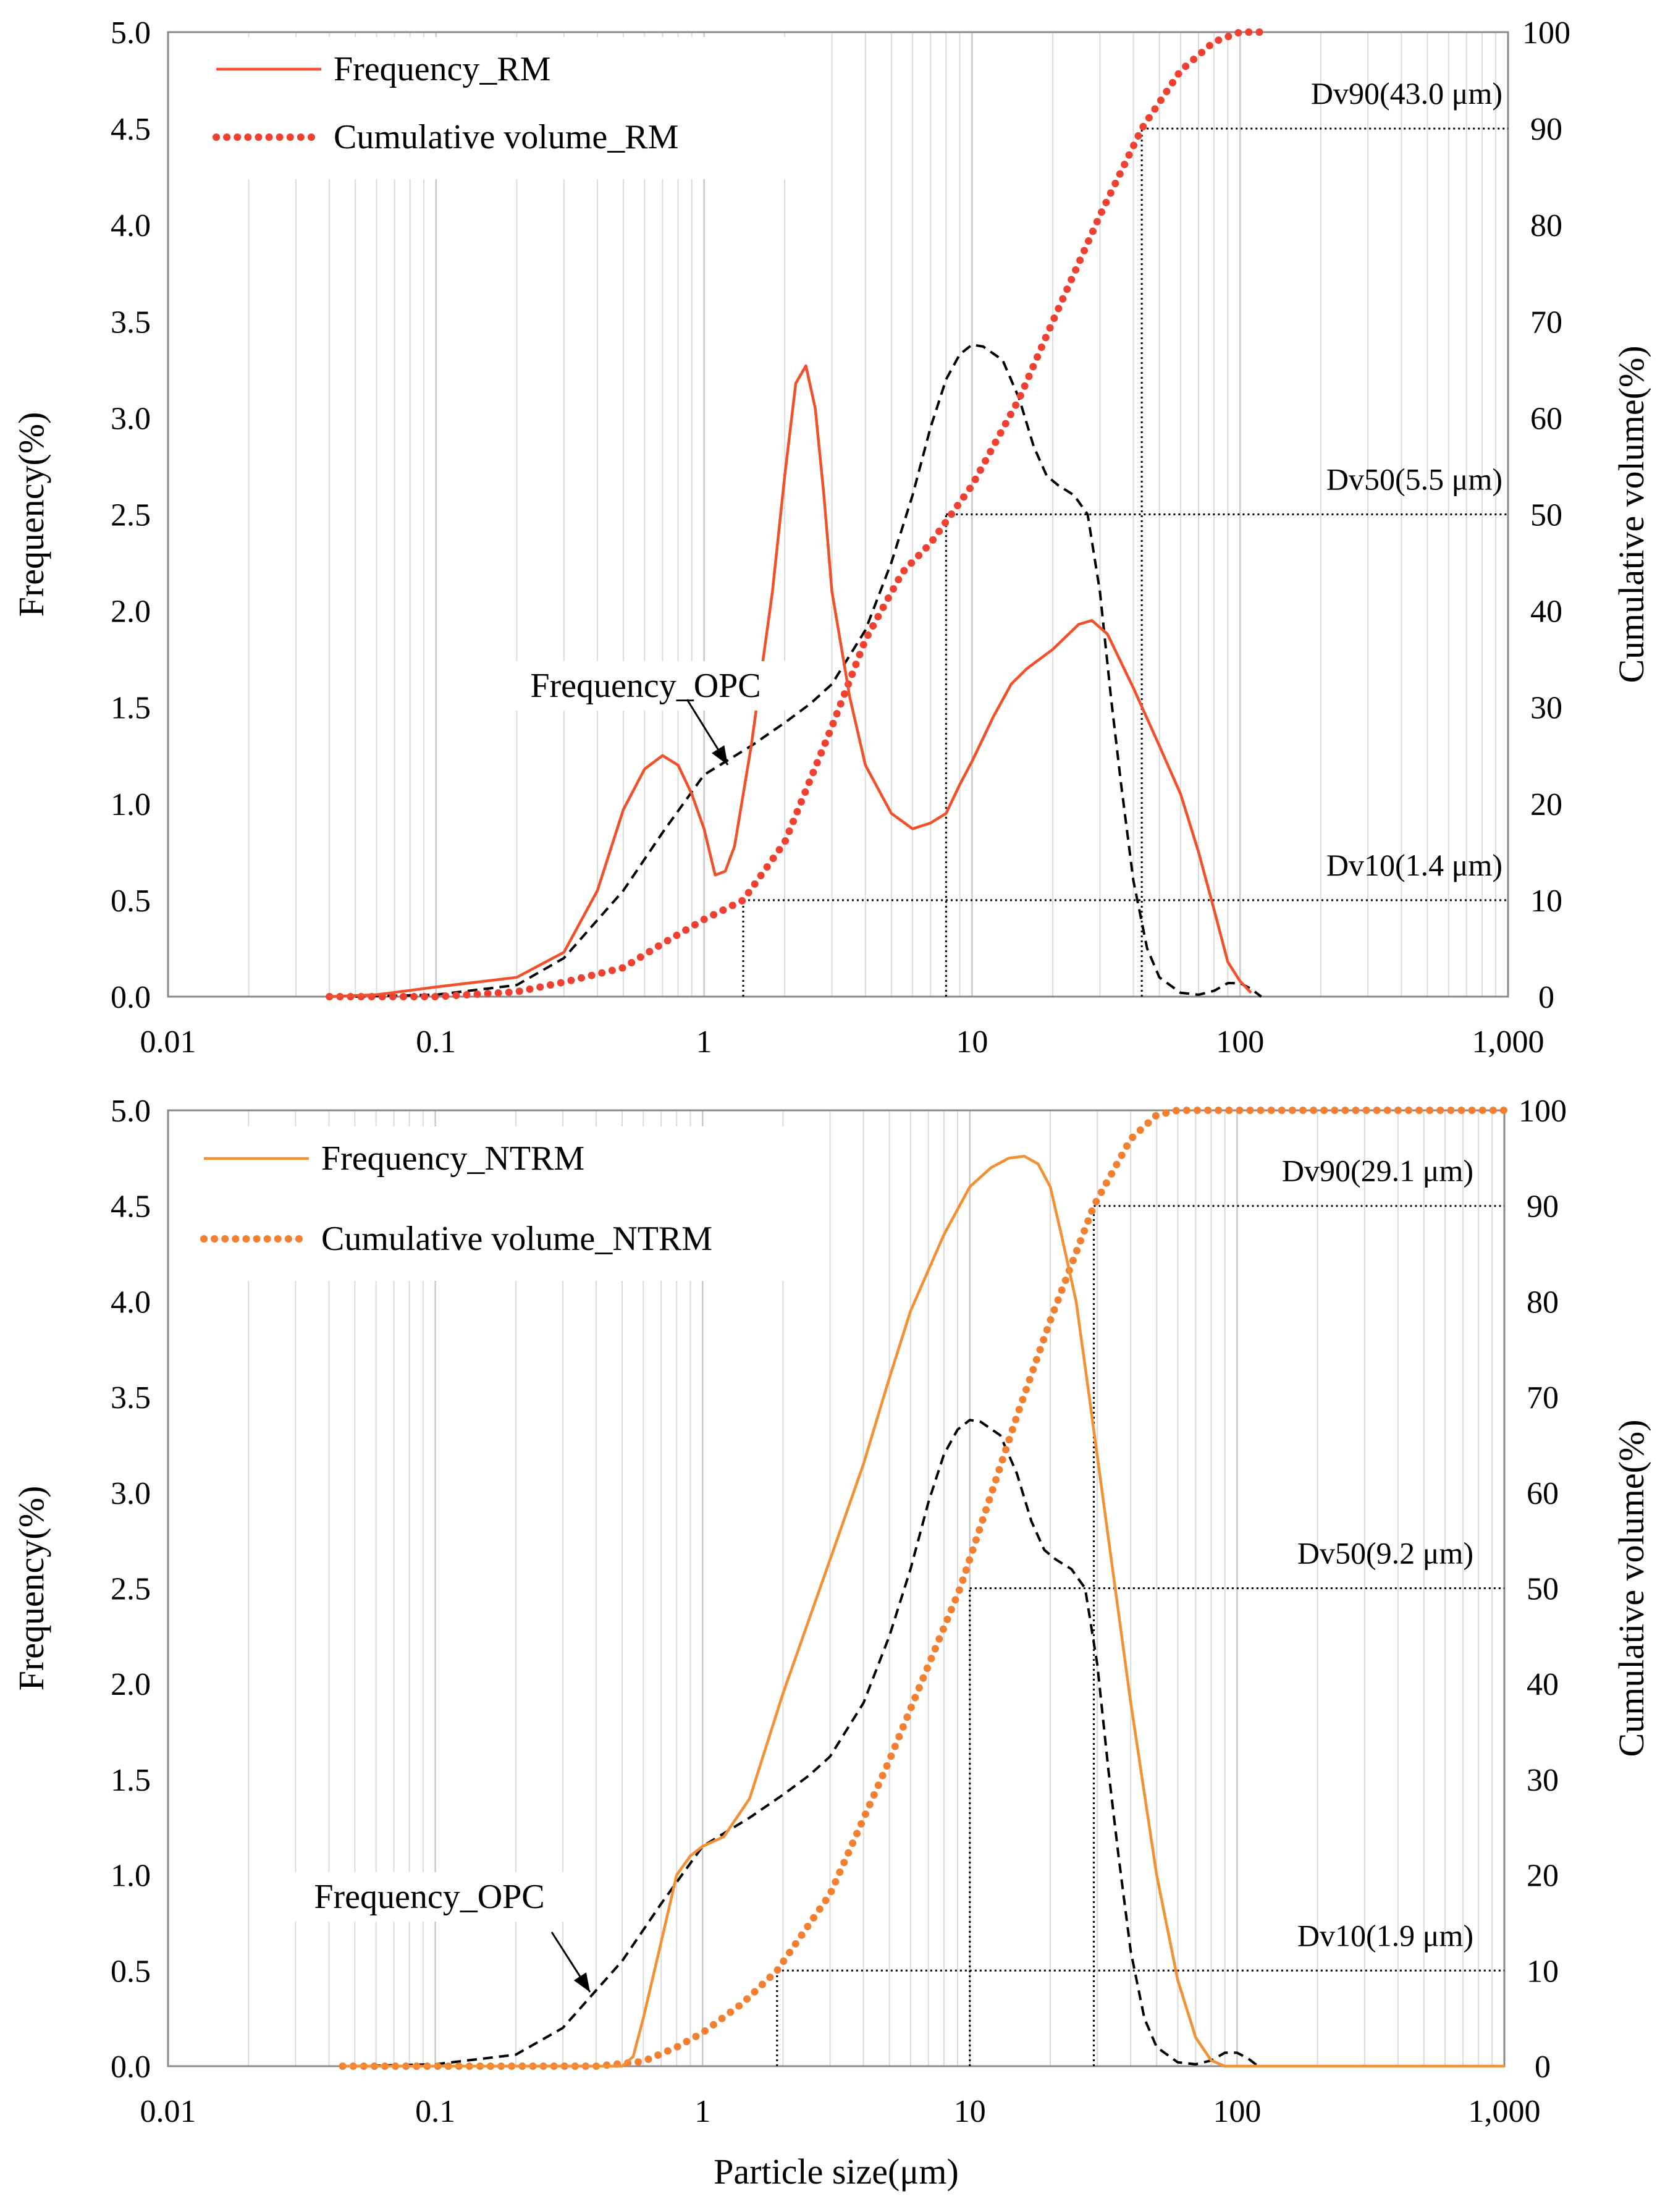  Describe the element at coordinates (506, 137) in the screenshot. I see `legend-label: Cumulative volume_RM` at that location.